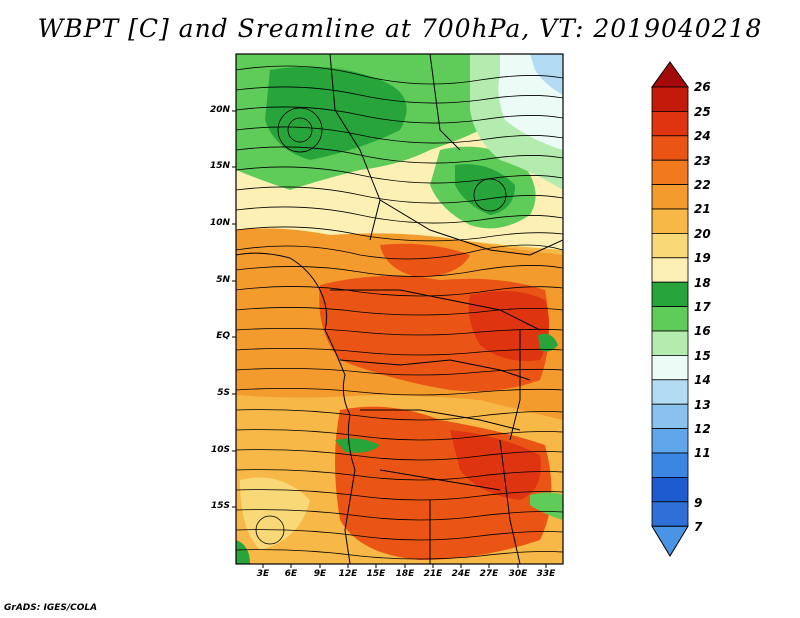 This screenshot has height=618, width=800. Describe the element at coordinates (489, 574) in the screenshot. I see `lon-label: 27E` at that location.